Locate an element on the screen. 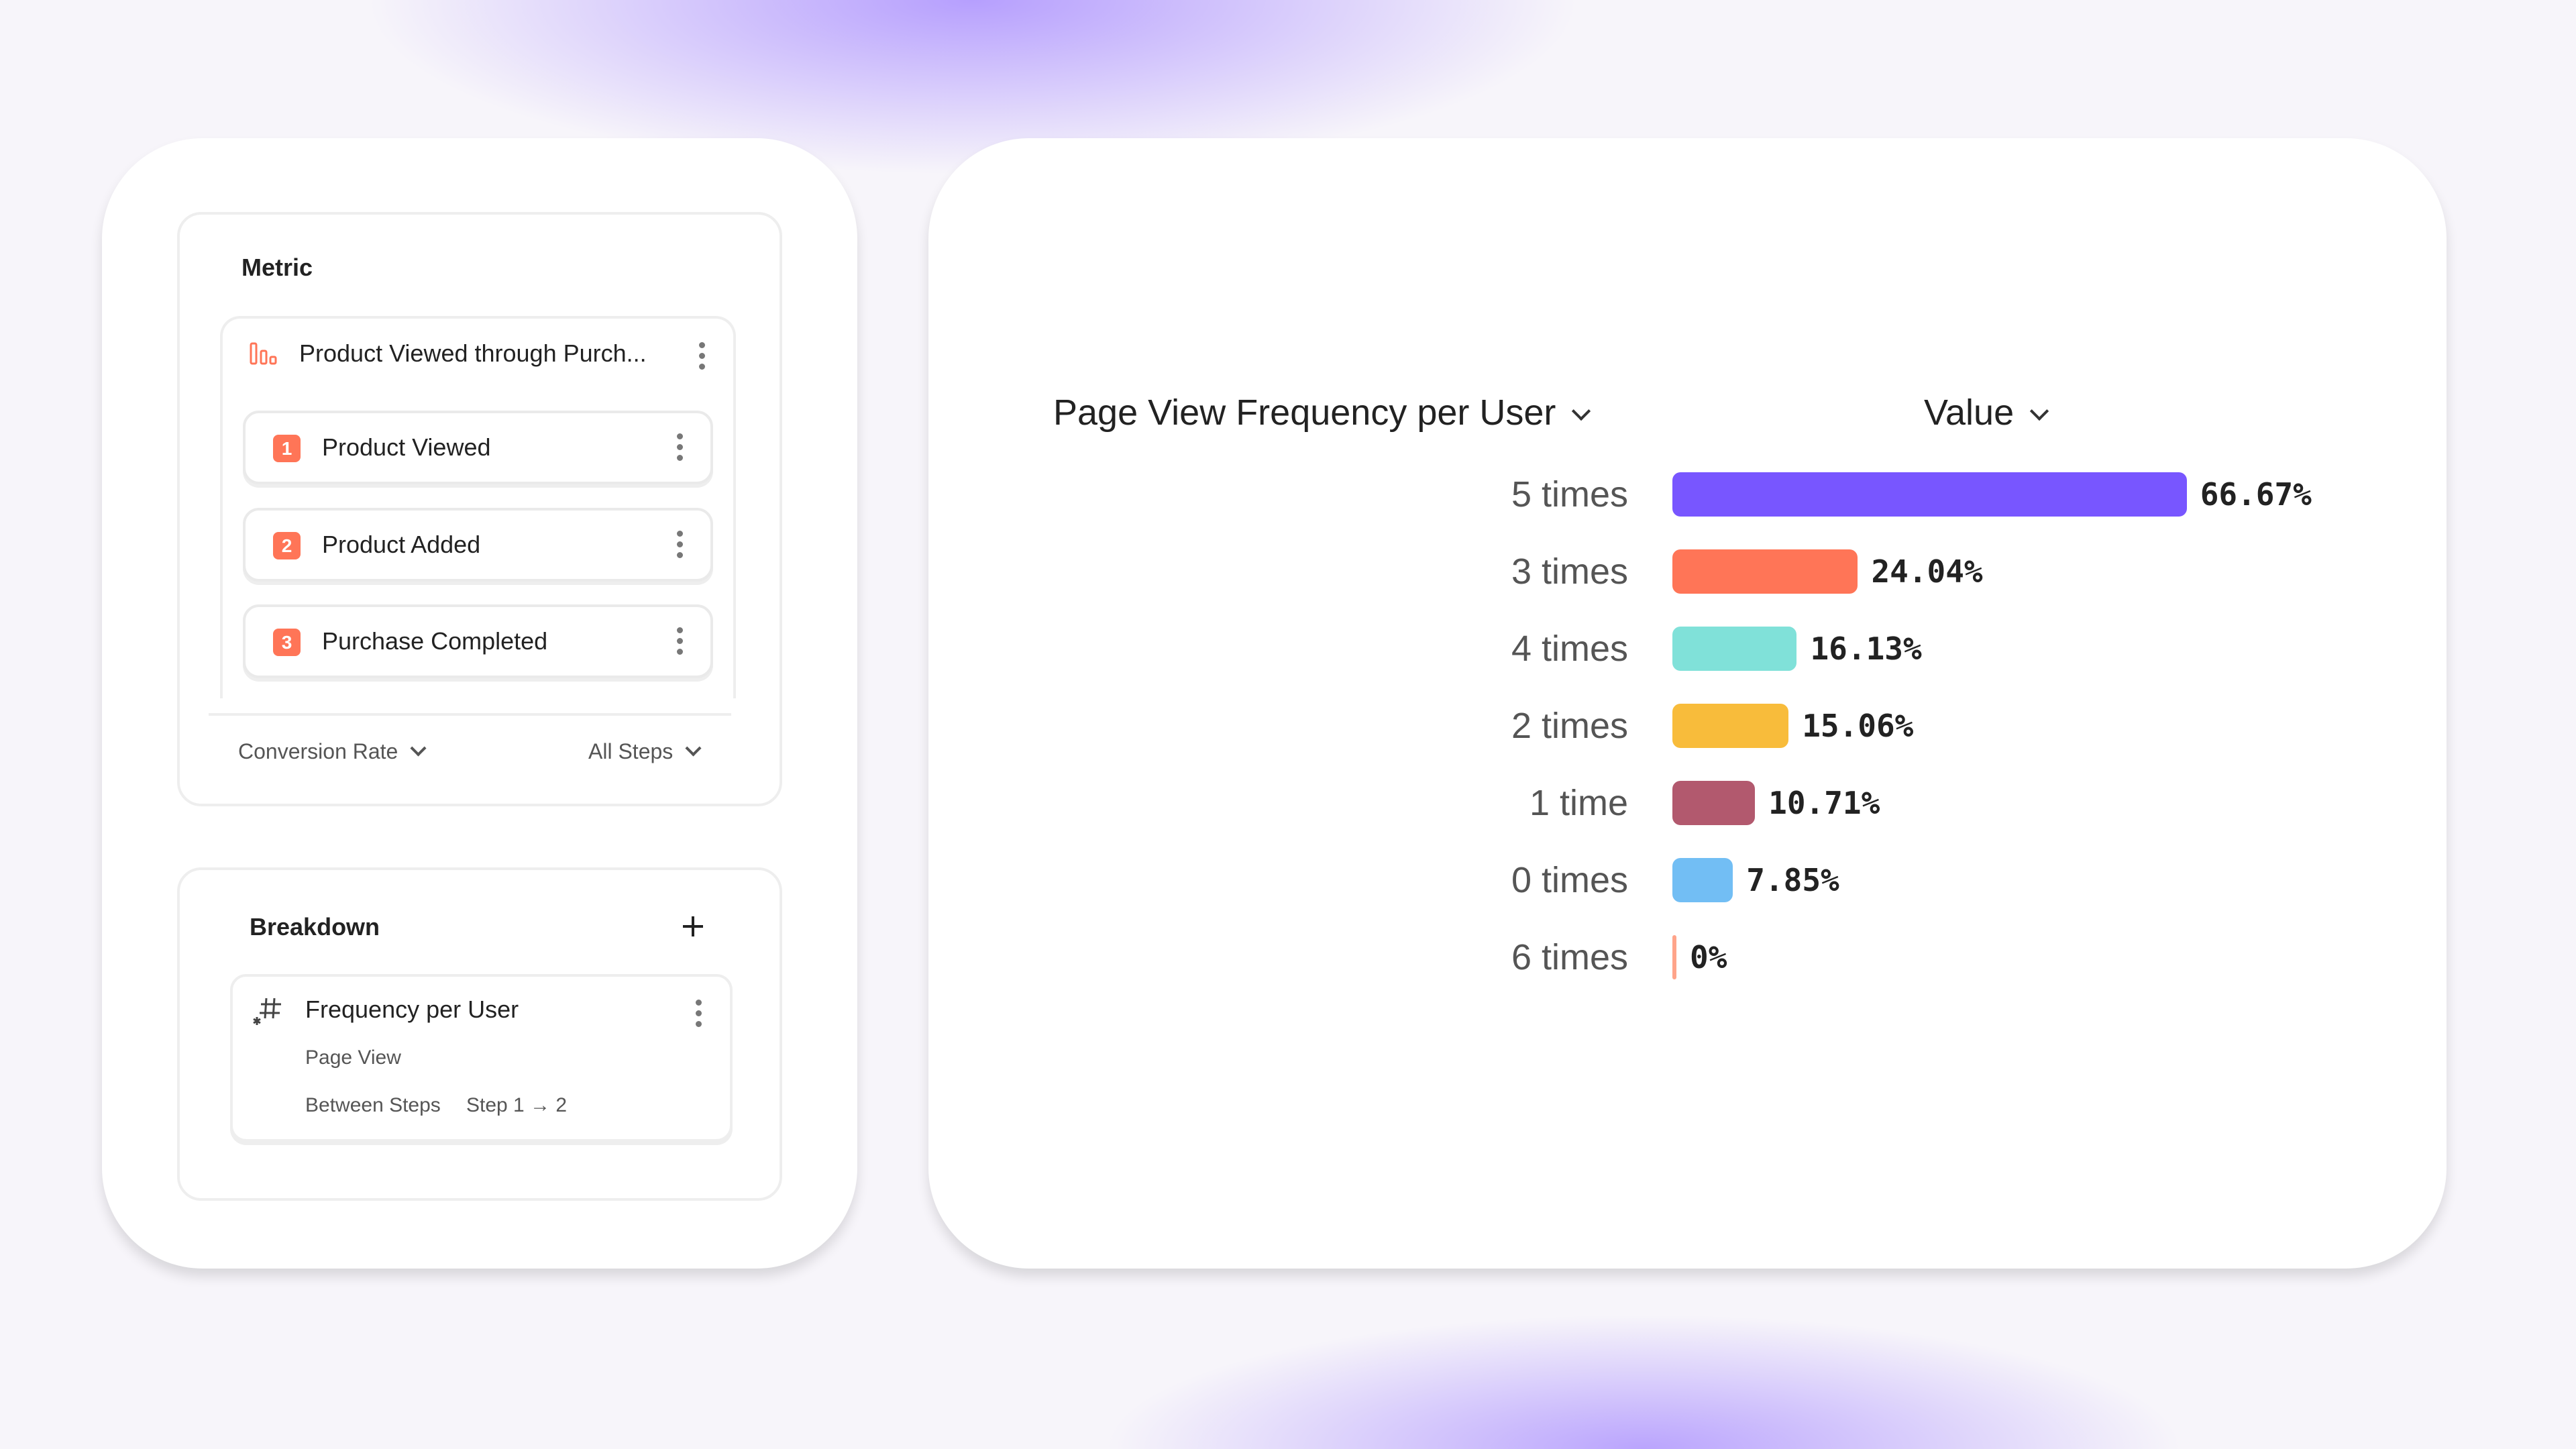  value-dropdown: Value is located at coordinates (1986, 412).